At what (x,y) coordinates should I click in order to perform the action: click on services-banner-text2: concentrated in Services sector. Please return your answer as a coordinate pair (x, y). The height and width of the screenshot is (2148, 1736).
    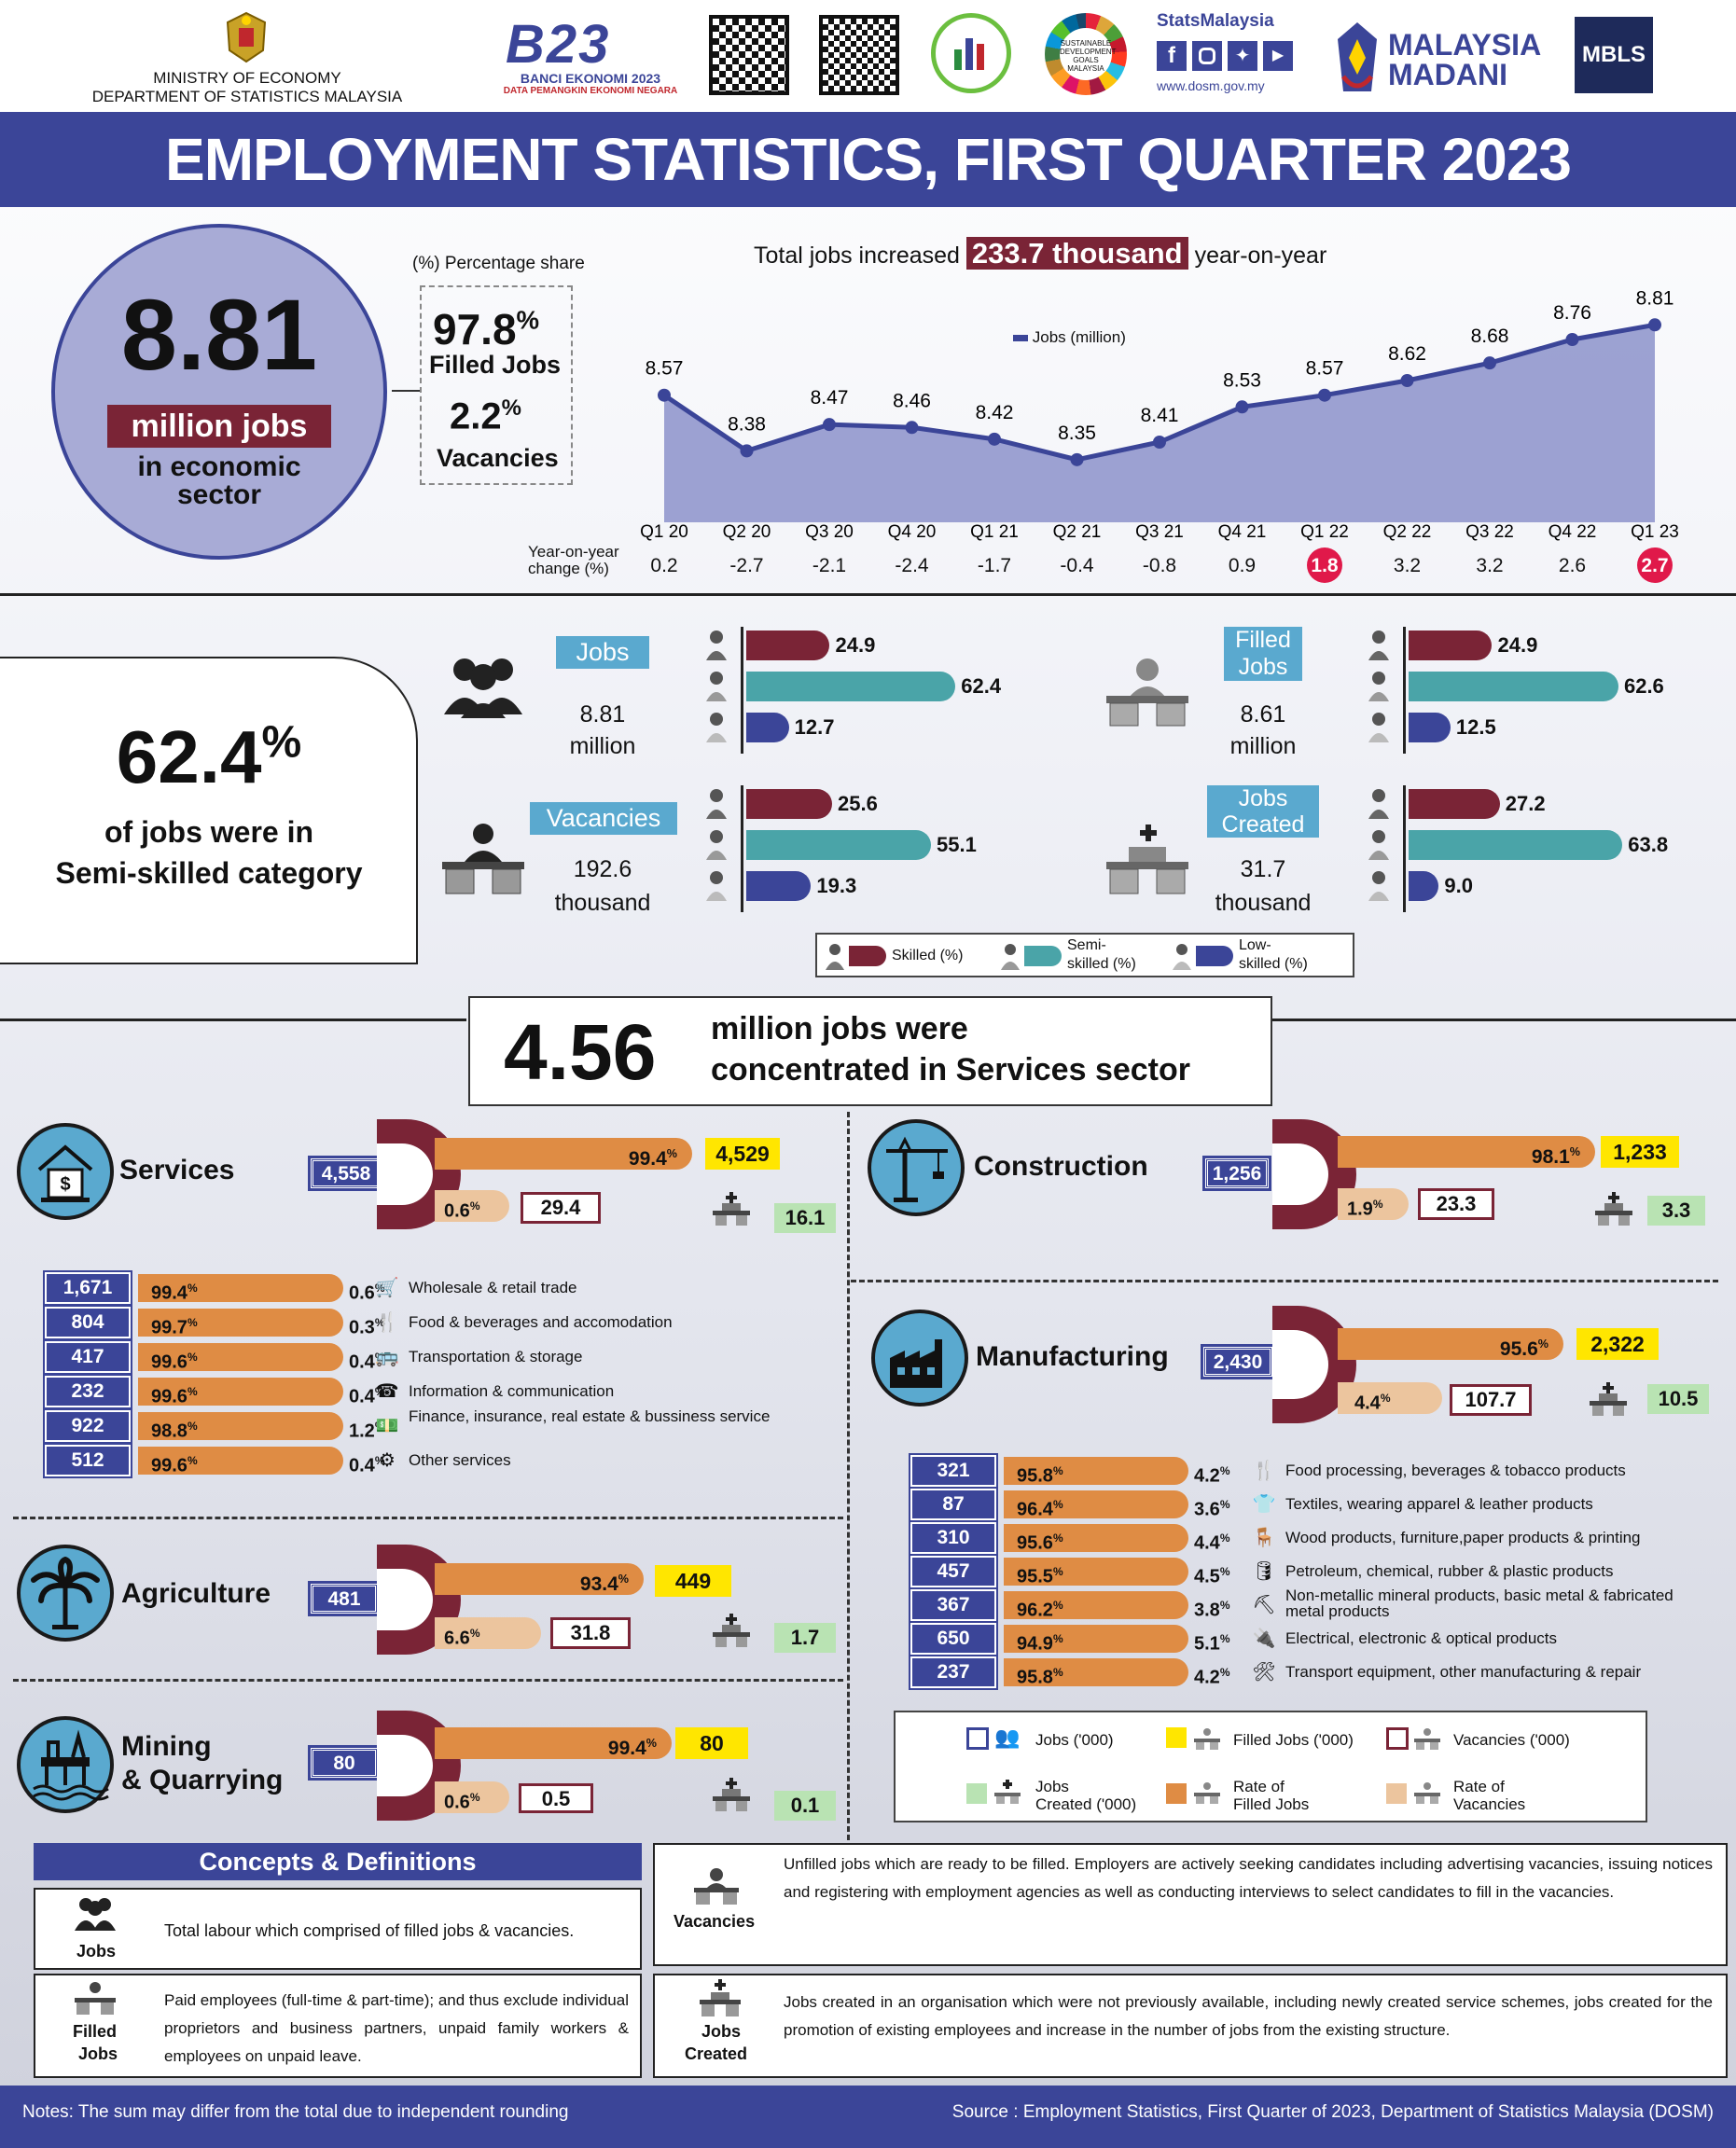
    Looking at the image, I should click on (951, 1070).